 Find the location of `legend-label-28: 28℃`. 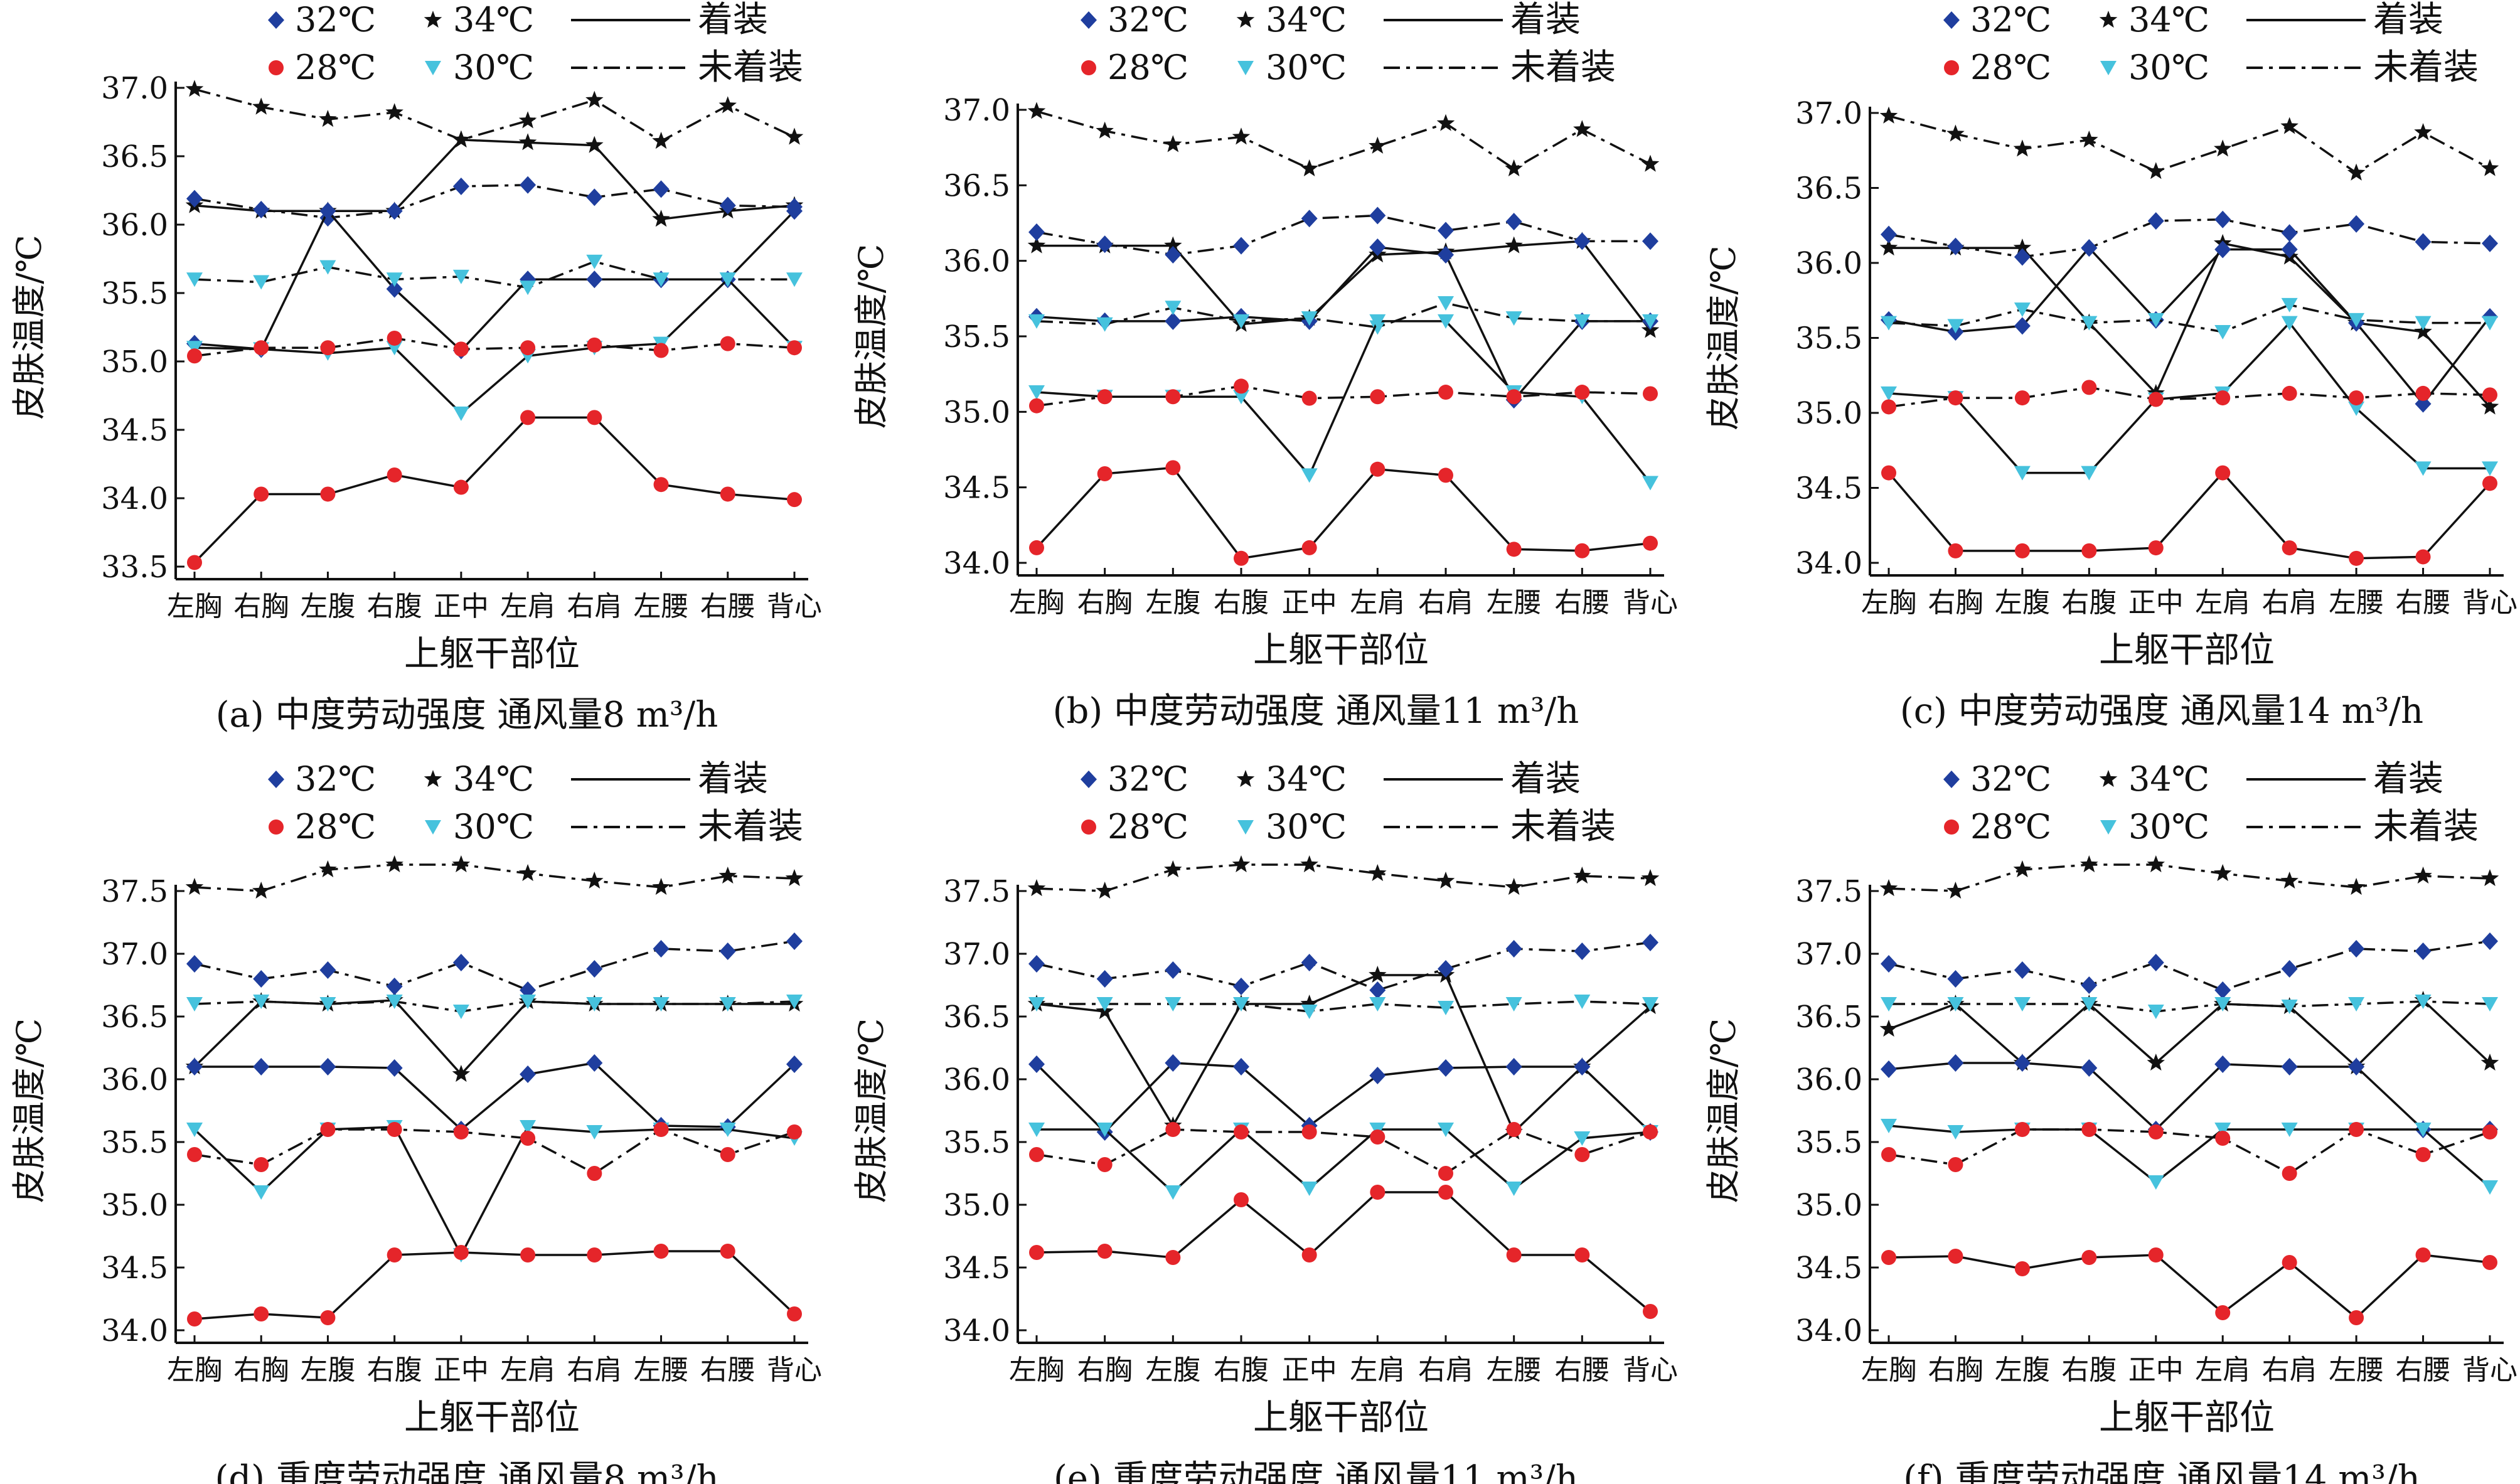

legend-label-28: 28℃ is located at coordinates (2010, 67).